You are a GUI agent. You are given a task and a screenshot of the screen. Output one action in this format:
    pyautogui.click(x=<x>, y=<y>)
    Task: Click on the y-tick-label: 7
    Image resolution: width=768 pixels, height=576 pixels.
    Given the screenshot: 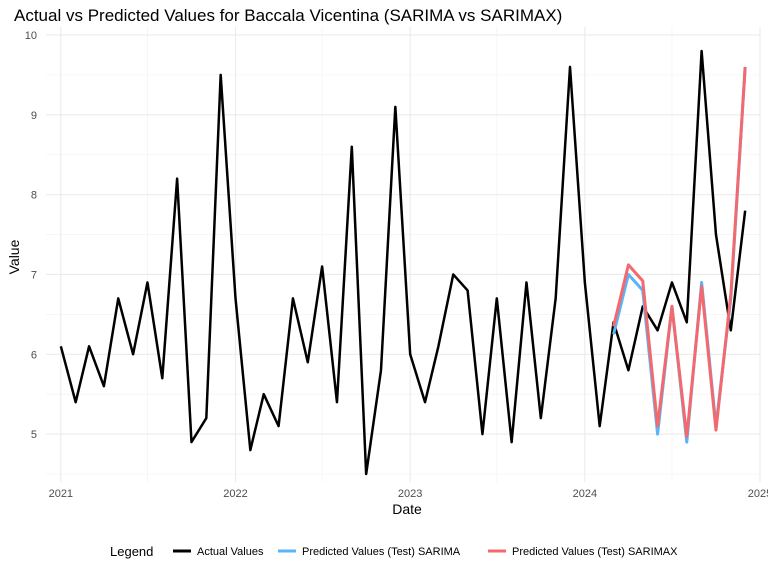 What is the action you would take?
    pyautogui.click(x=34, y=275)
    